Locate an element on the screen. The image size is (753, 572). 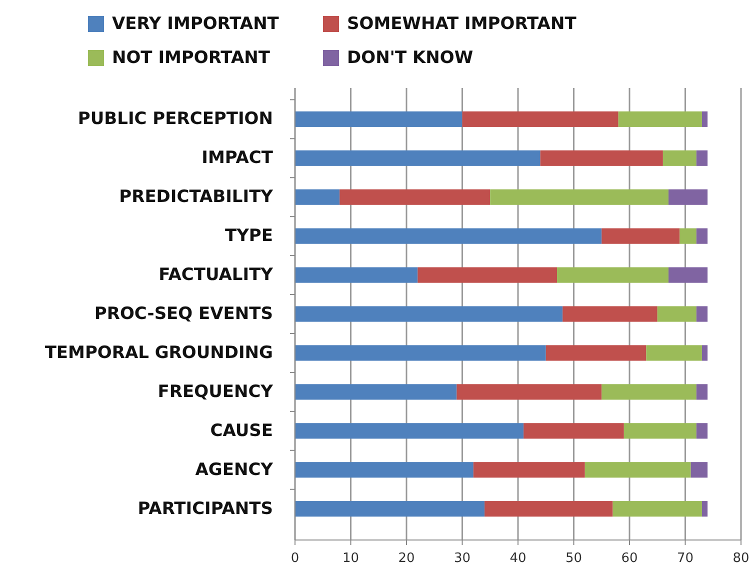
y-tick-label: FREQUENCY is located at coordinates (216, 392).